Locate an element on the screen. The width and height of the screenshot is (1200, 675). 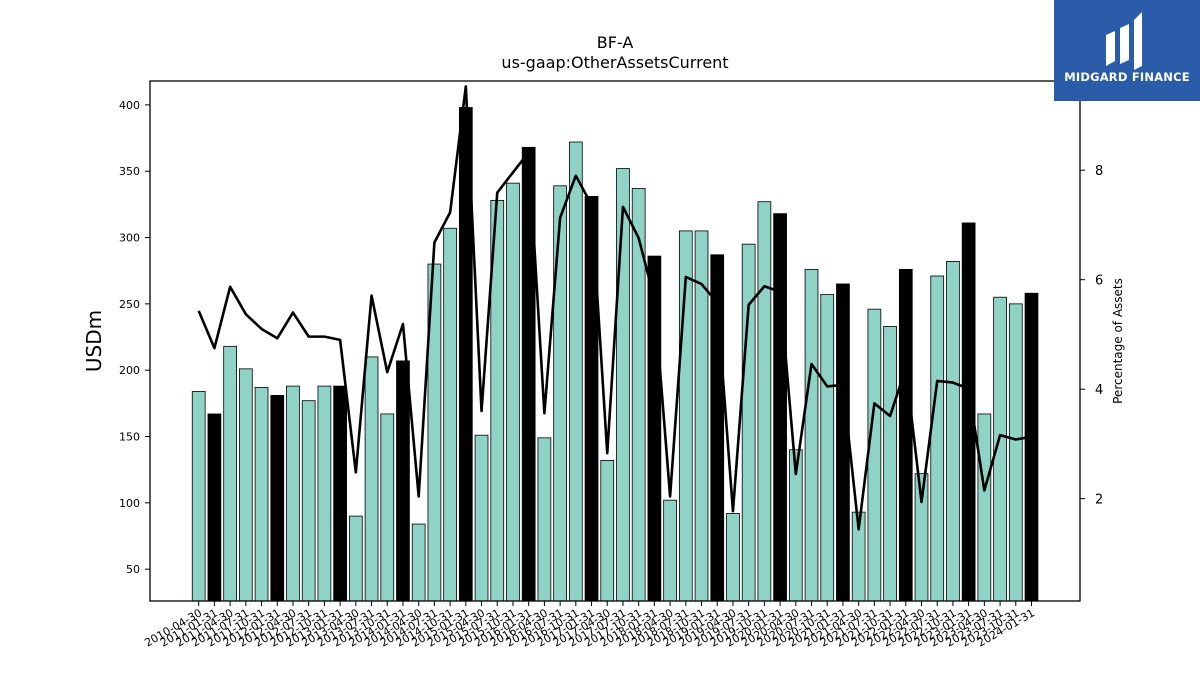
y2-tick-label: 6 is located at coordinates (1099, 281).